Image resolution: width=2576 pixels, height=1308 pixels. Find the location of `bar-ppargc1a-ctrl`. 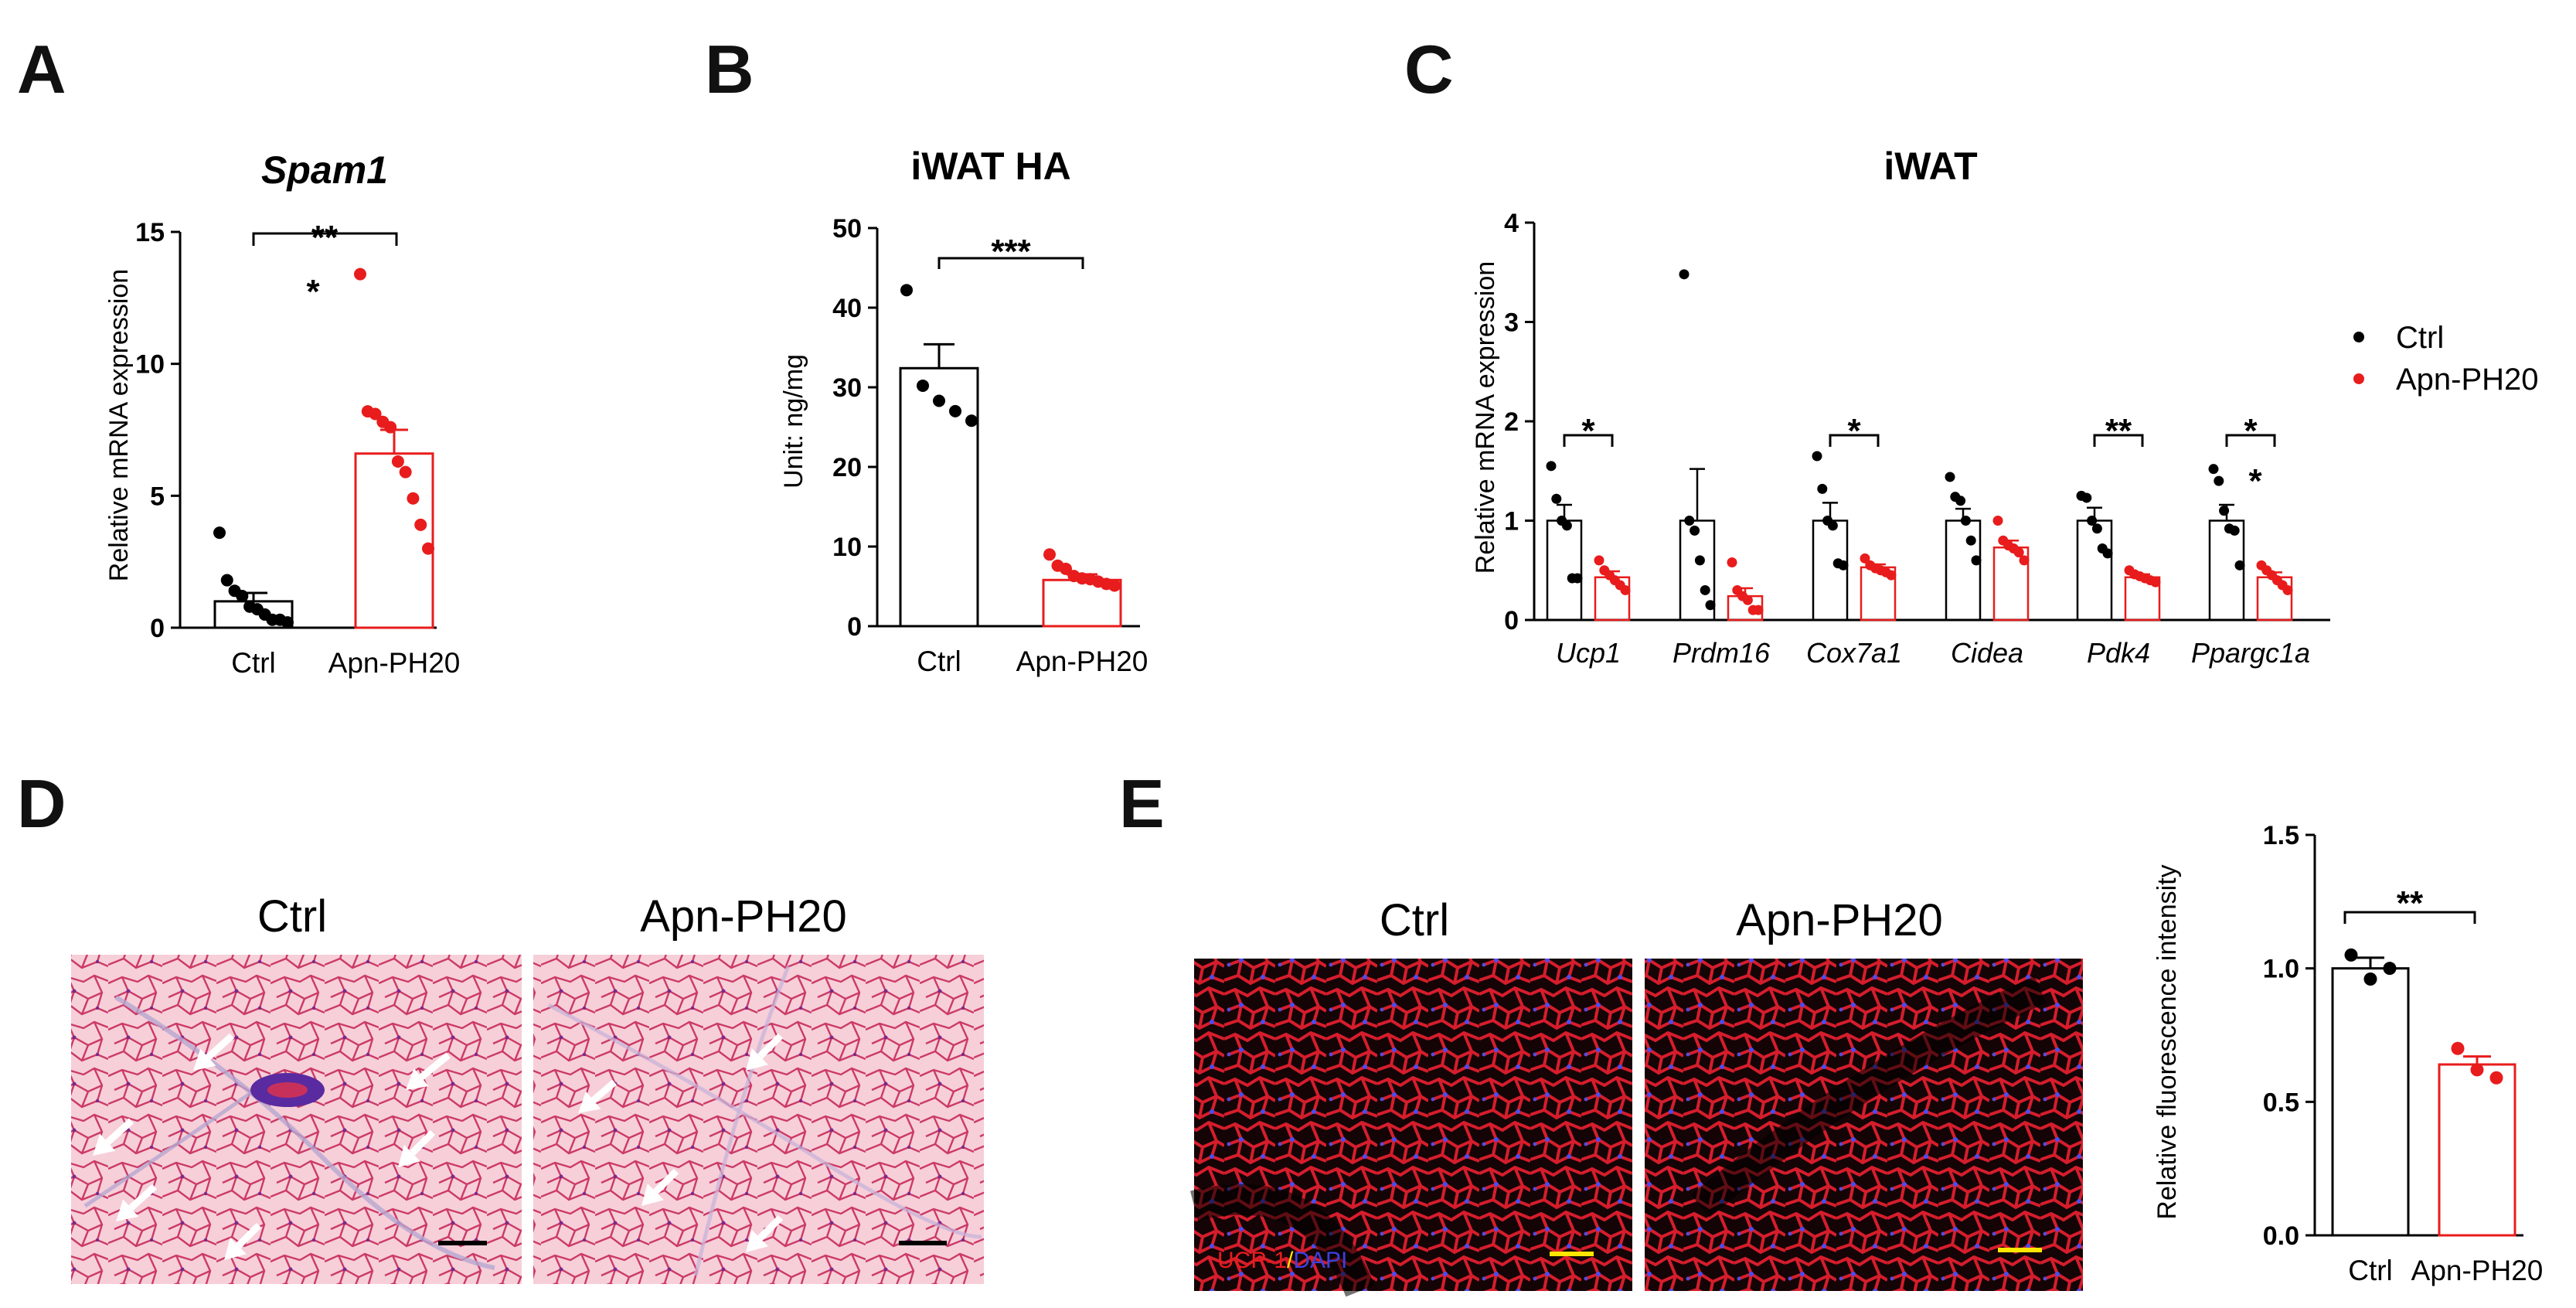

bar-ppargc1a-ctrl is located at coordinates (2226, 570).